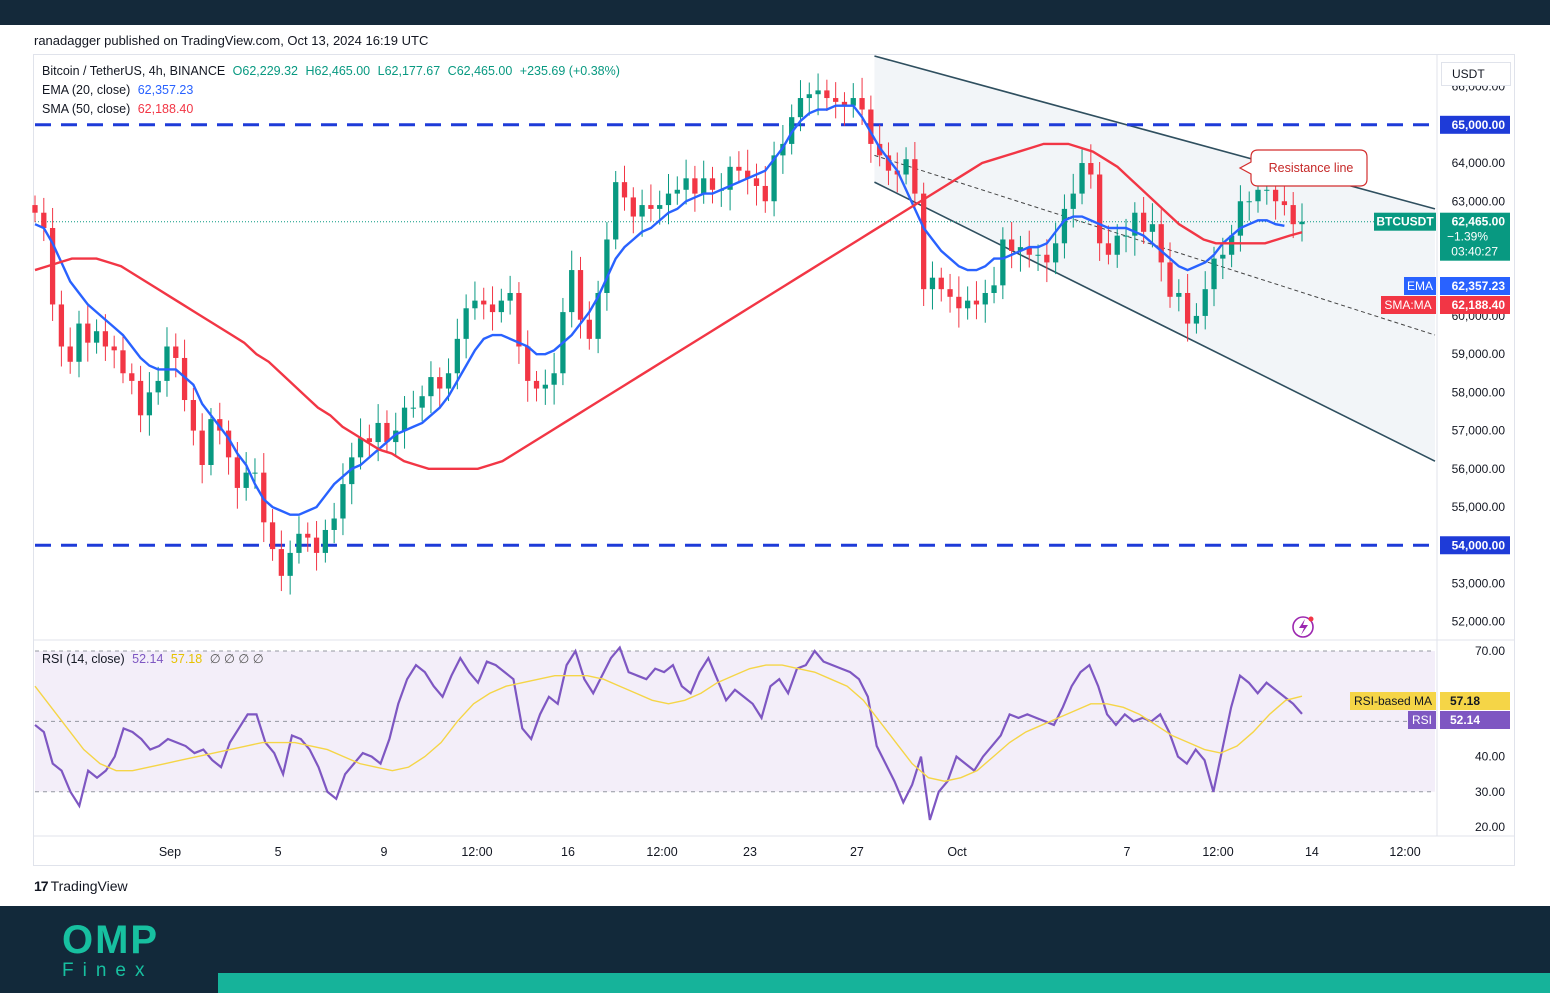  I want to click on time-tick-label: 27, so click(857, 852).